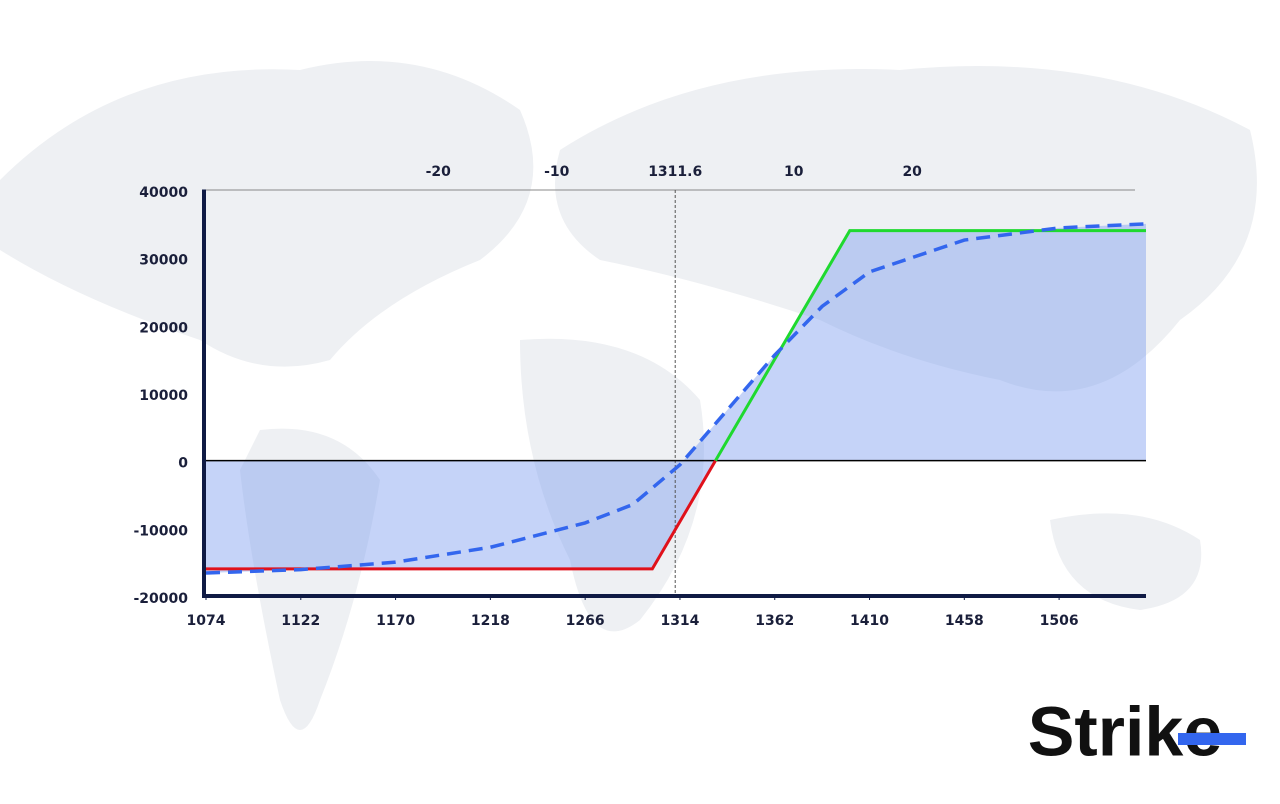 The image size is (1280, 804). I want to click on x2-tick-label: 1311.6, so click(675, 172).